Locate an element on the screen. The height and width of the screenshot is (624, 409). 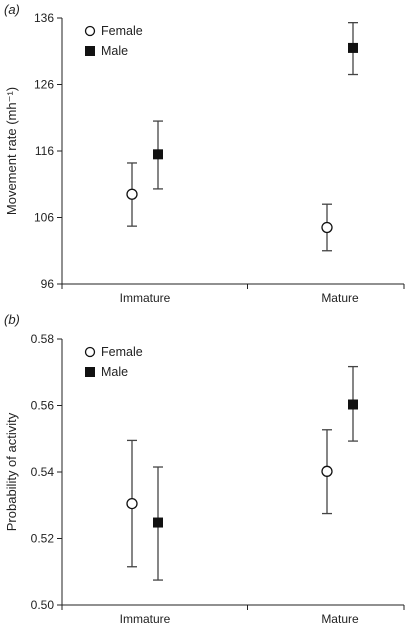
panel-label: (b) is located at coordinates (12, 319).